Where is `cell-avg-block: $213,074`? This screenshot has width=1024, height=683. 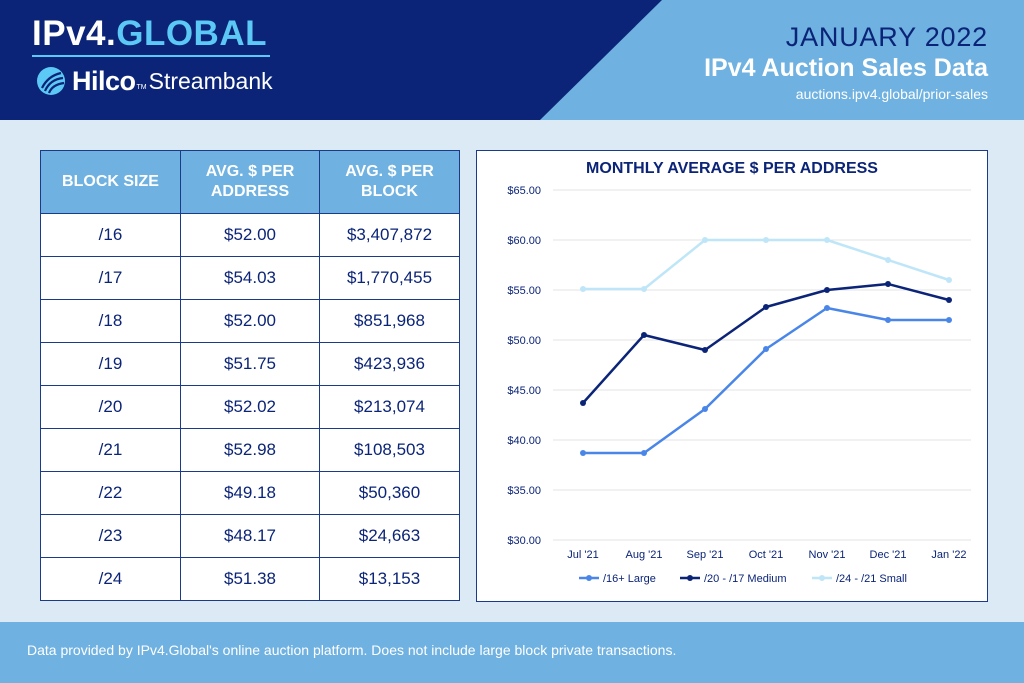
cell-avg-block: $213,074 is located at coordinates (389, 407).